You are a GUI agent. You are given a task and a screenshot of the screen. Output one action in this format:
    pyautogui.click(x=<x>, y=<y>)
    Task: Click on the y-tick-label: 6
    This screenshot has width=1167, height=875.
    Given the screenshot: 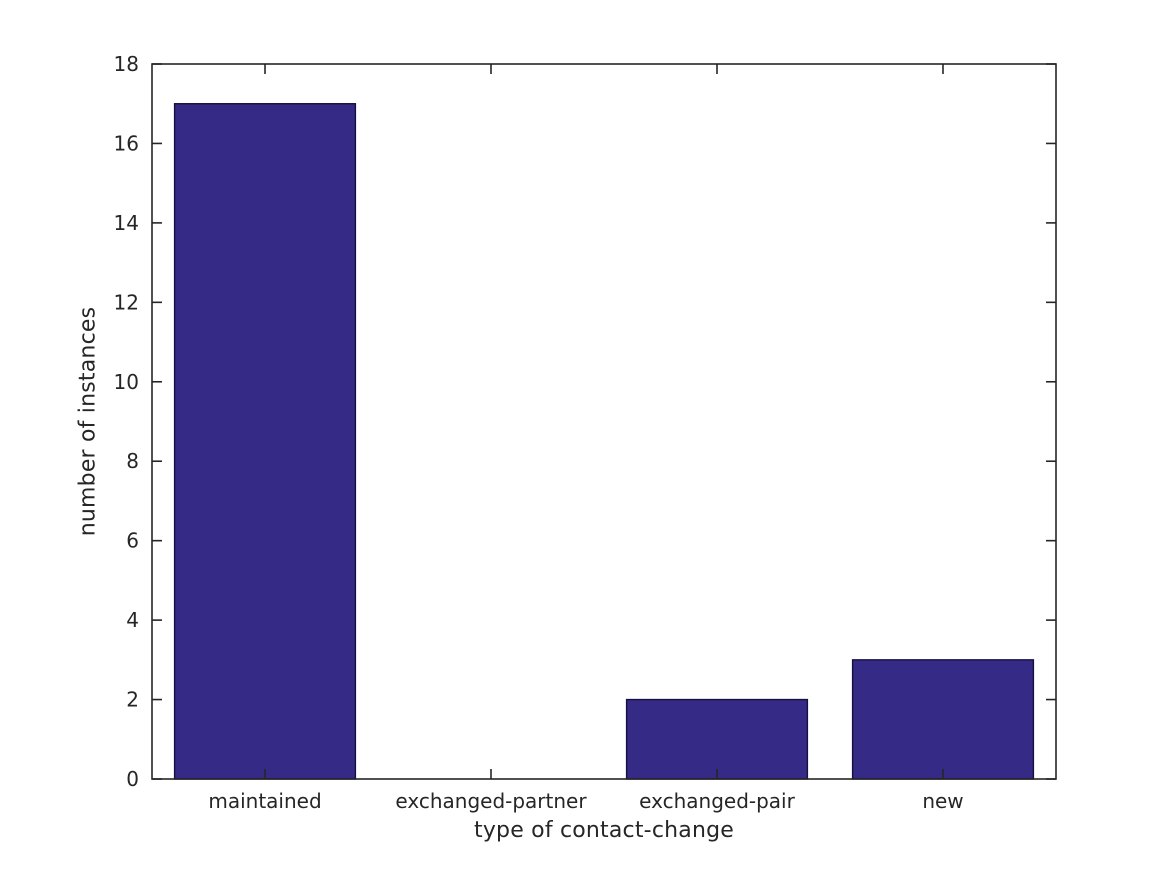 What is the action you would take?
    pyautogui.click(x=132, y=541)
    